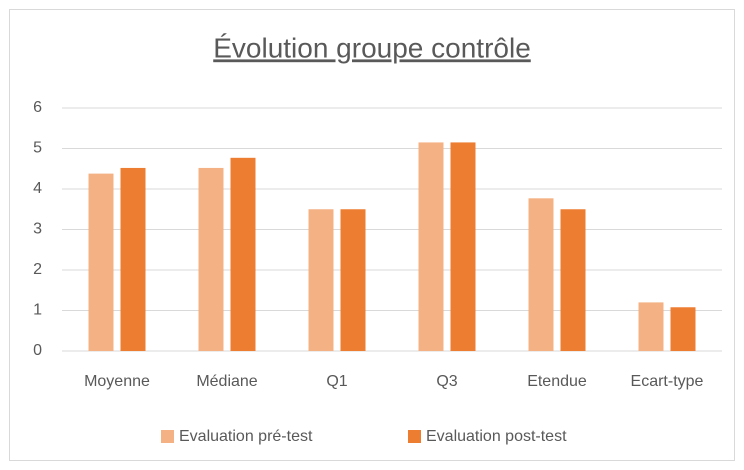 This screenshot has height=470, width=744. What do you see at coordinates (37, 350) in the screenshot?
I see `y-tick-label: 0` at bounding box center [37, 350].